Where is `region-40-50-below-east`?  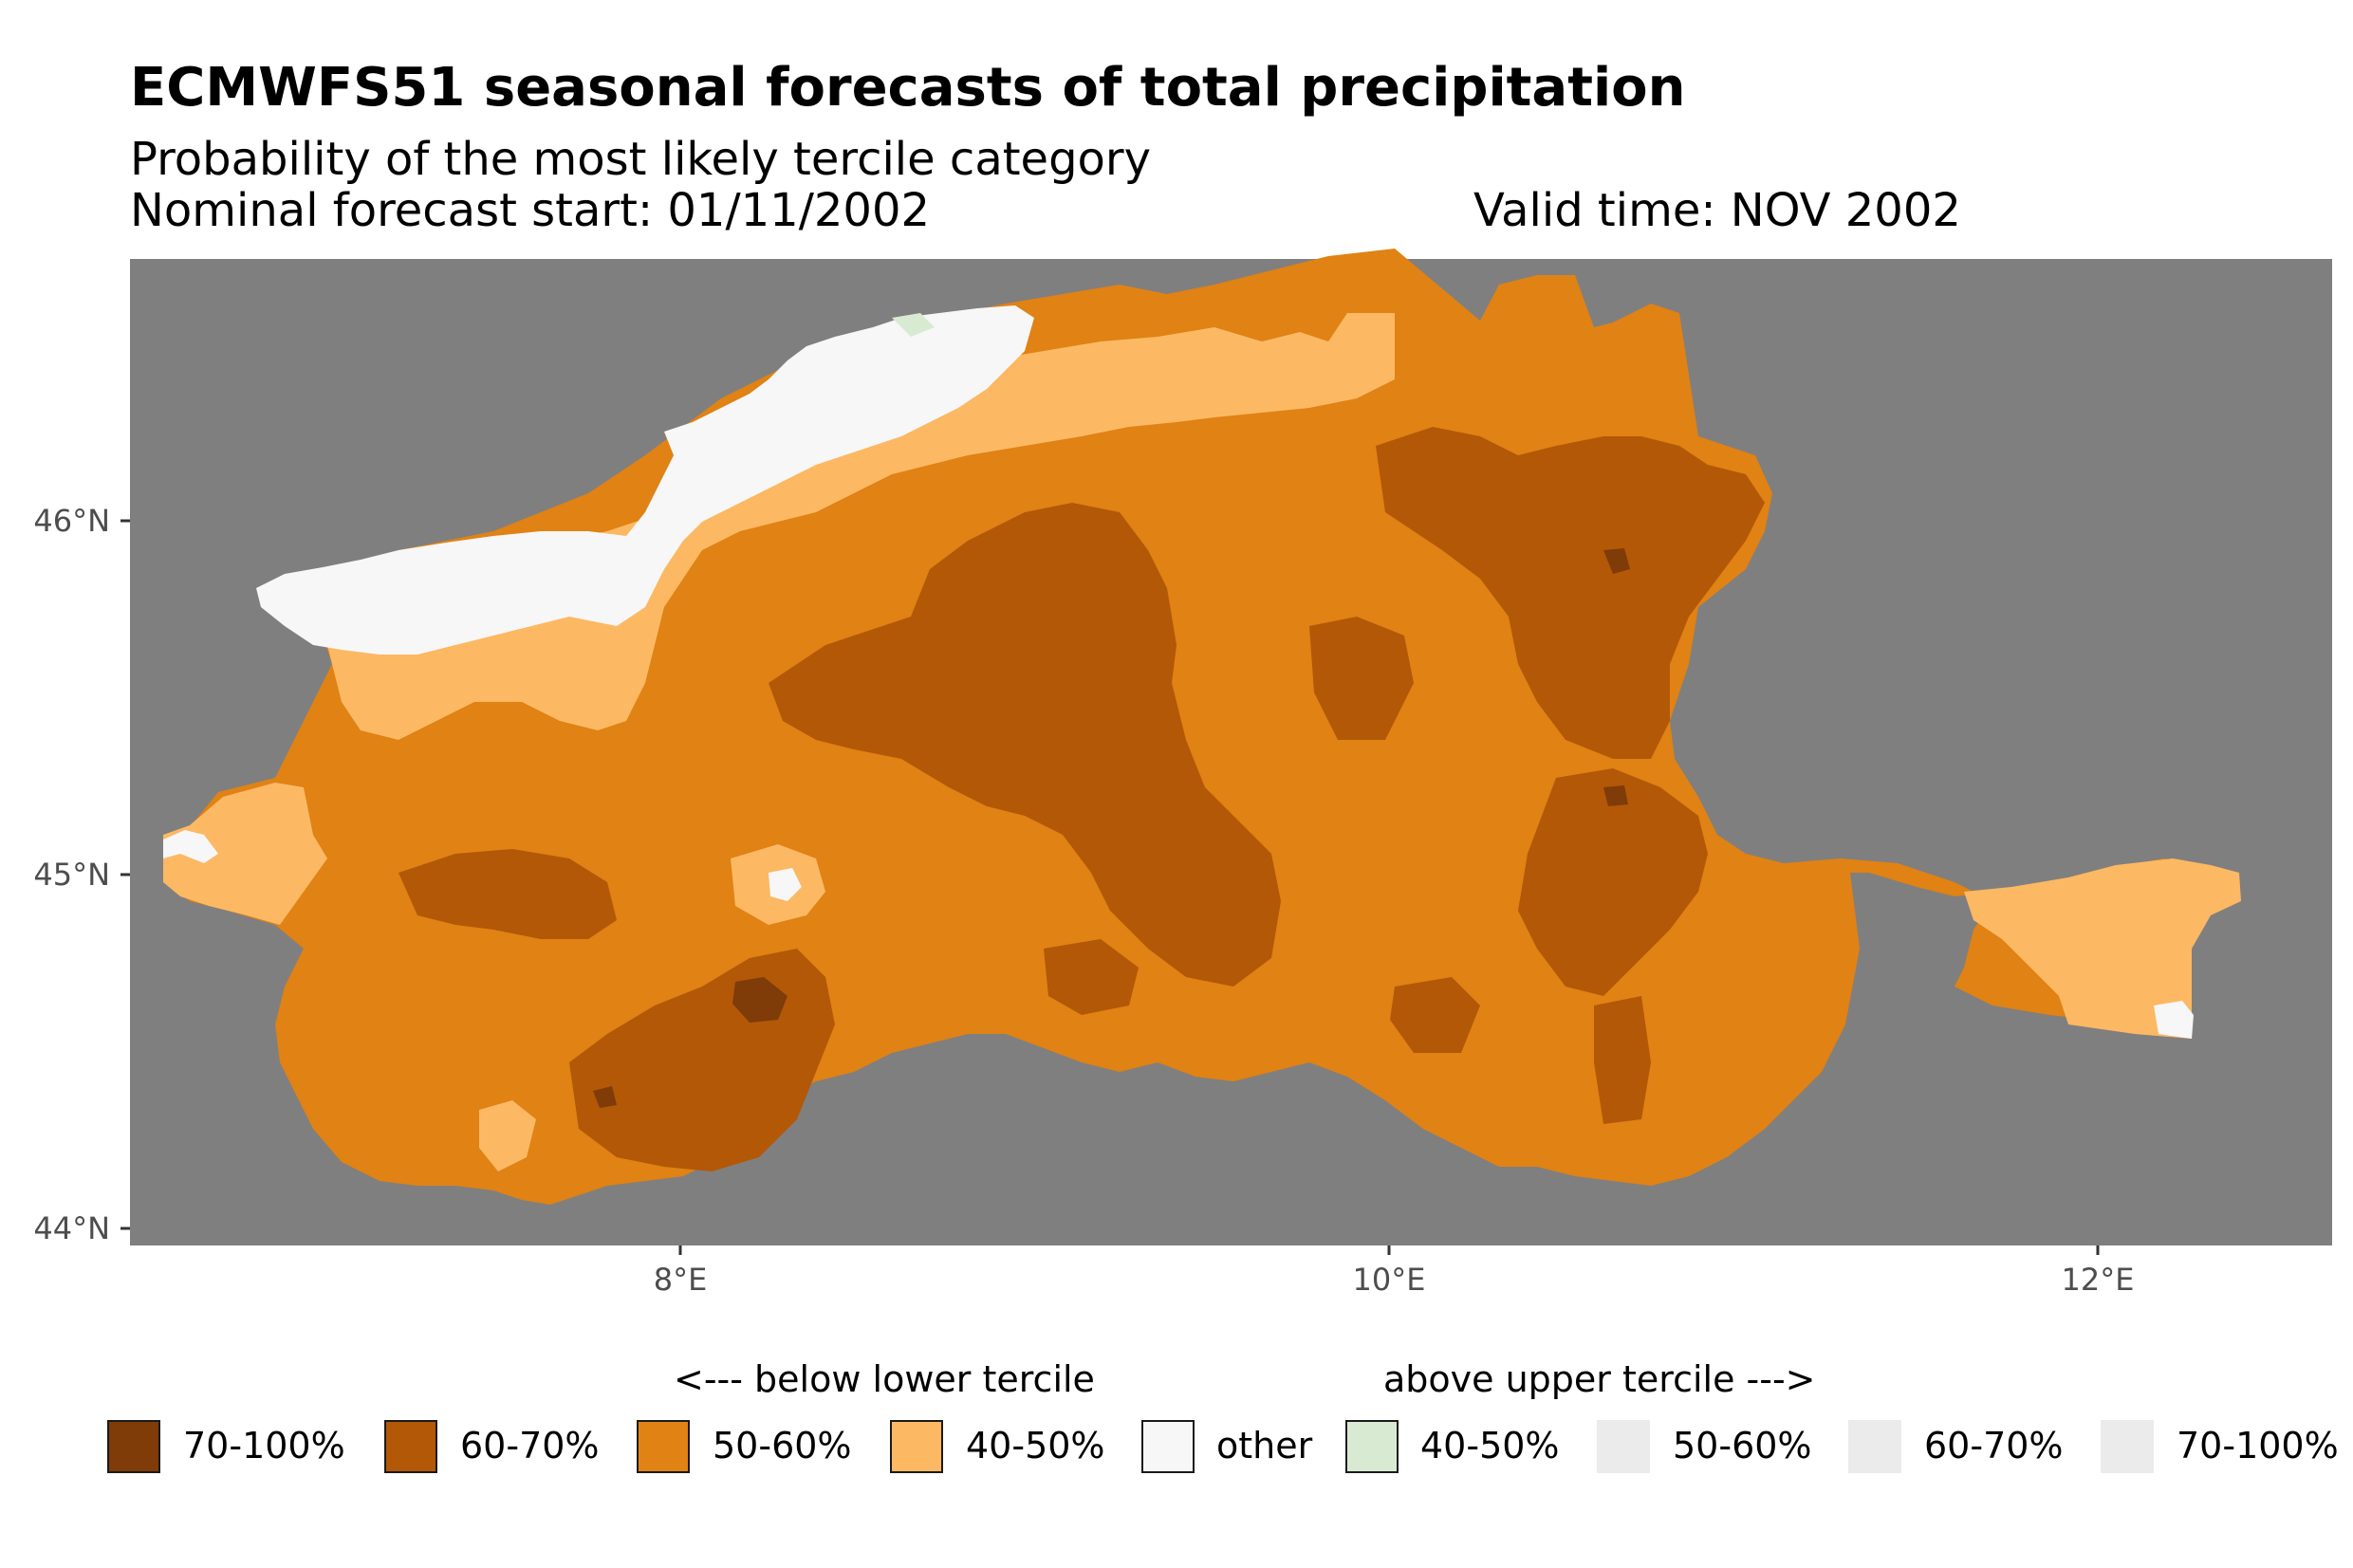 region-40-50-below-east is located at coordinates (2102, 949).